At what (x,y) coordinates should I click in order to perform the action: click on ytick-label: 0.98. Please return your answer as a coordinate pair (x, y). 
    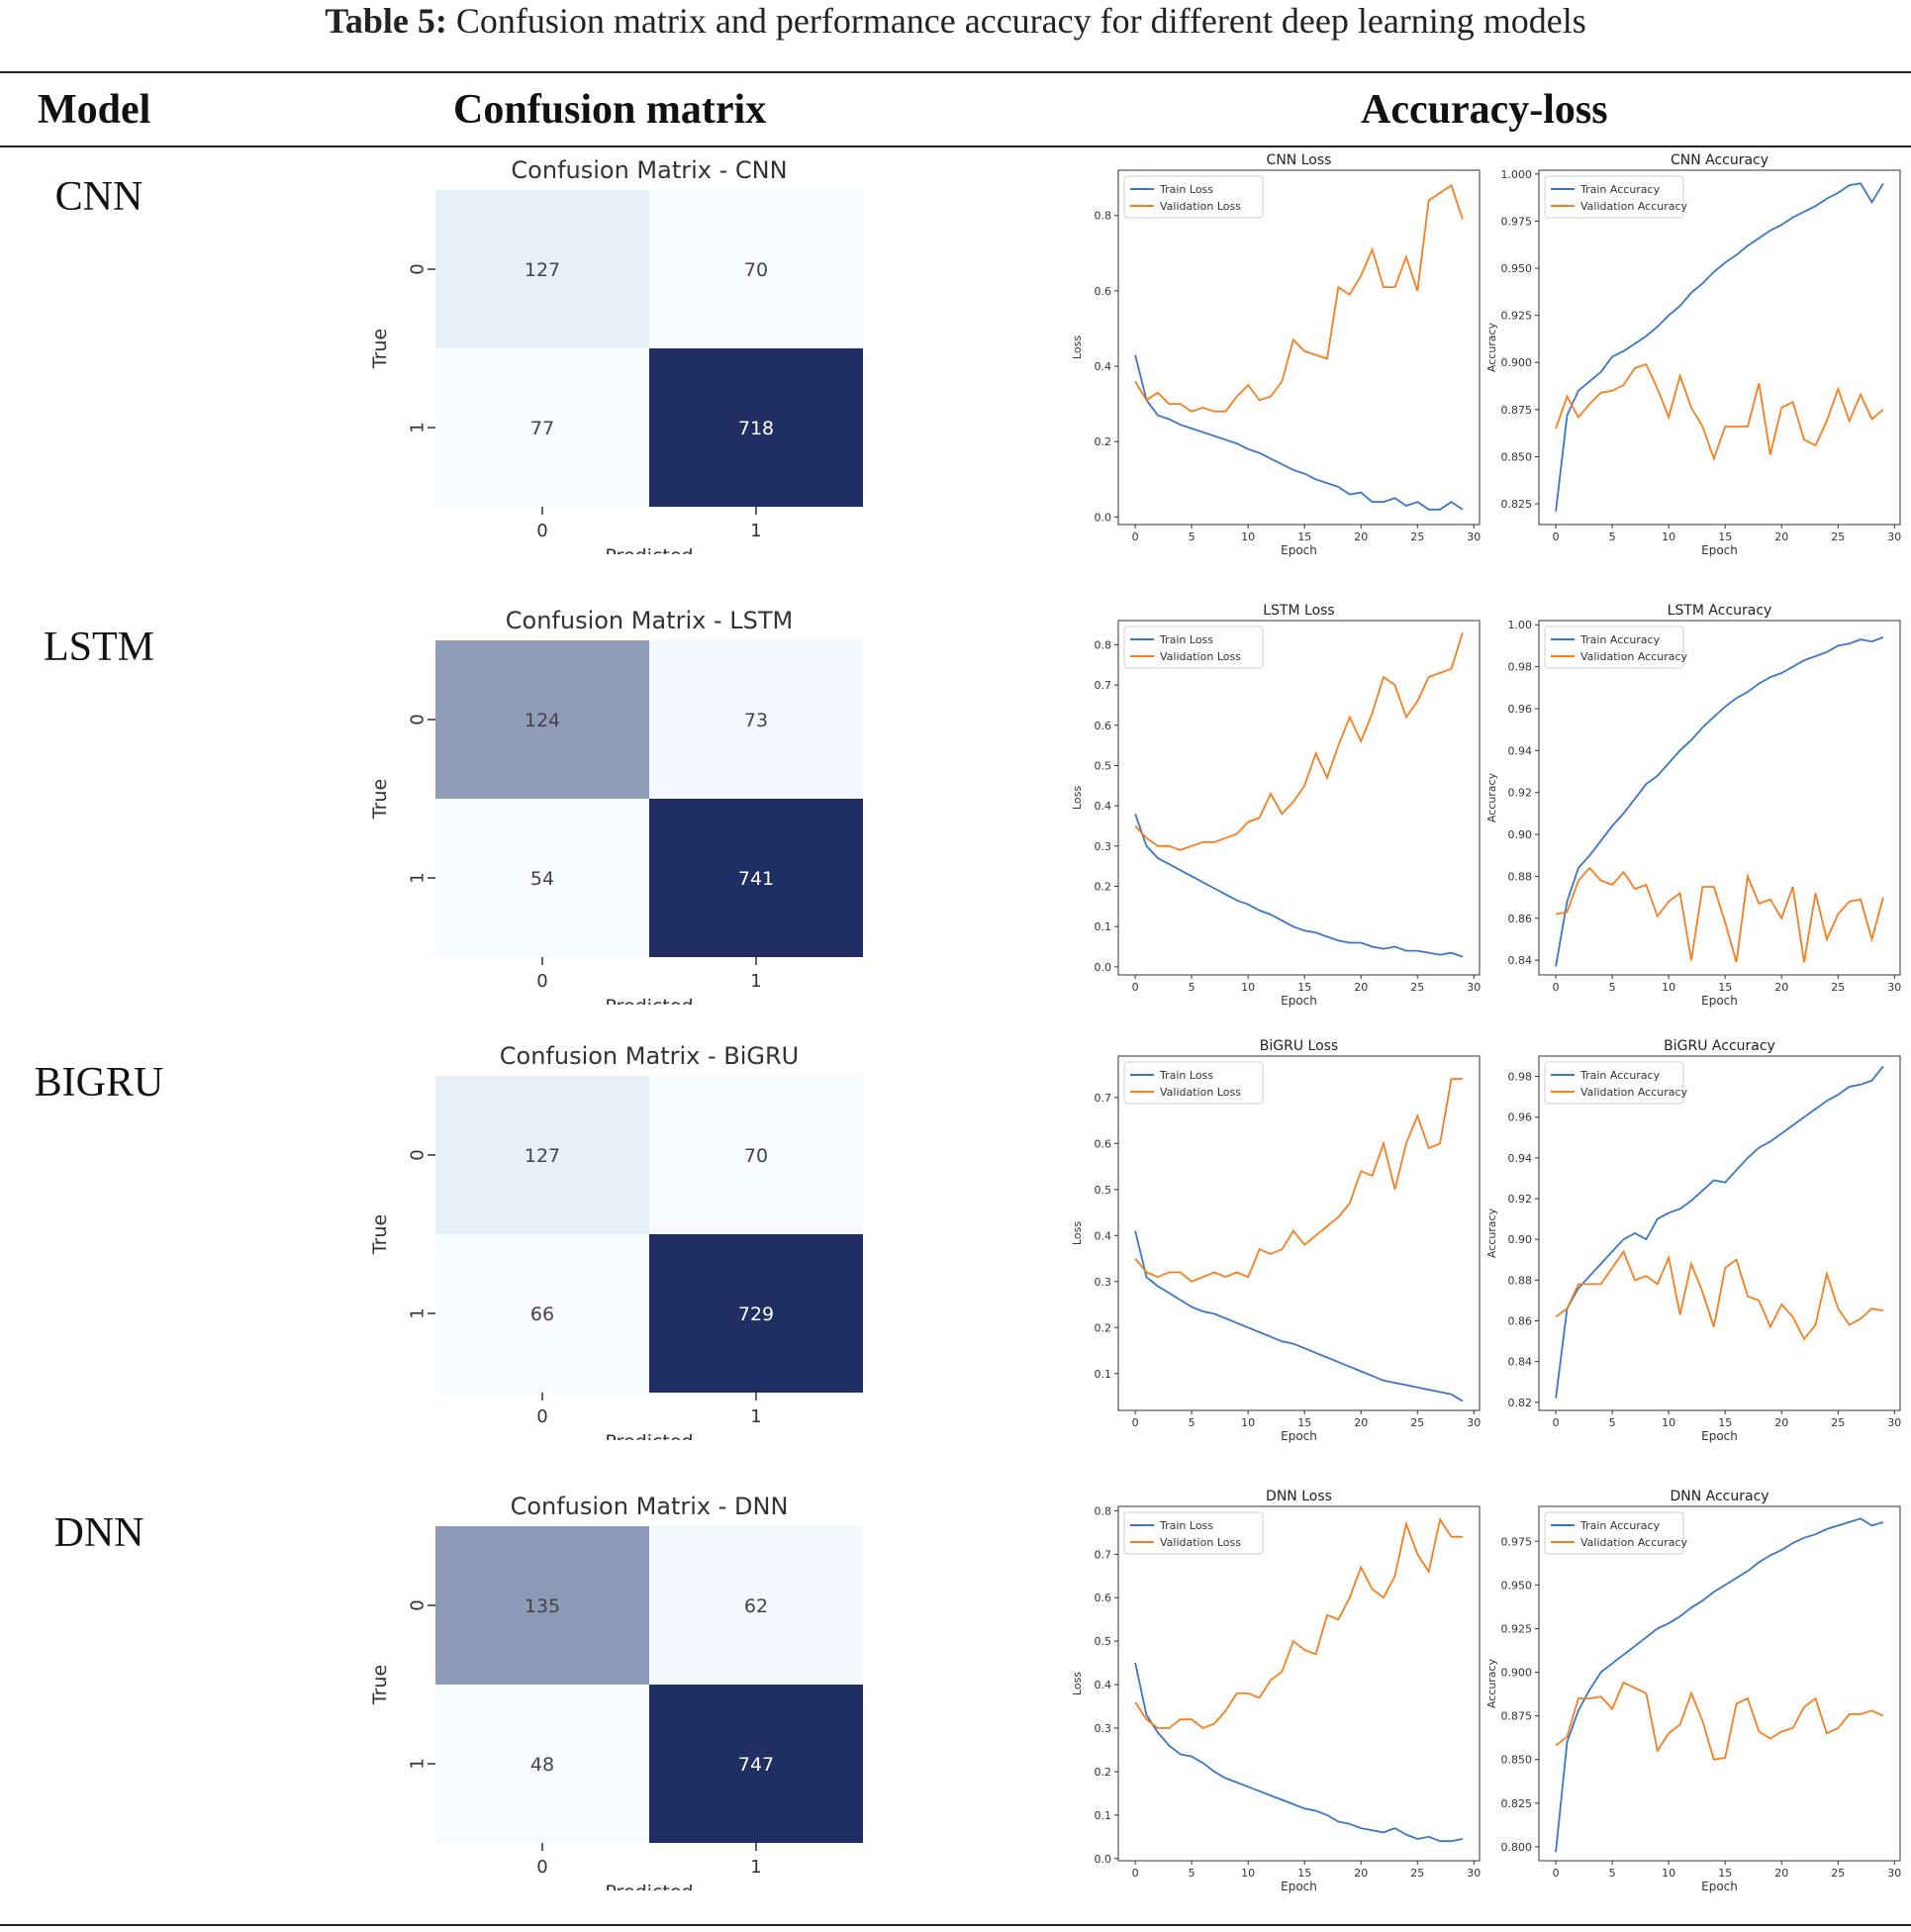
    Looking at the image, I should click on (1520, 667).